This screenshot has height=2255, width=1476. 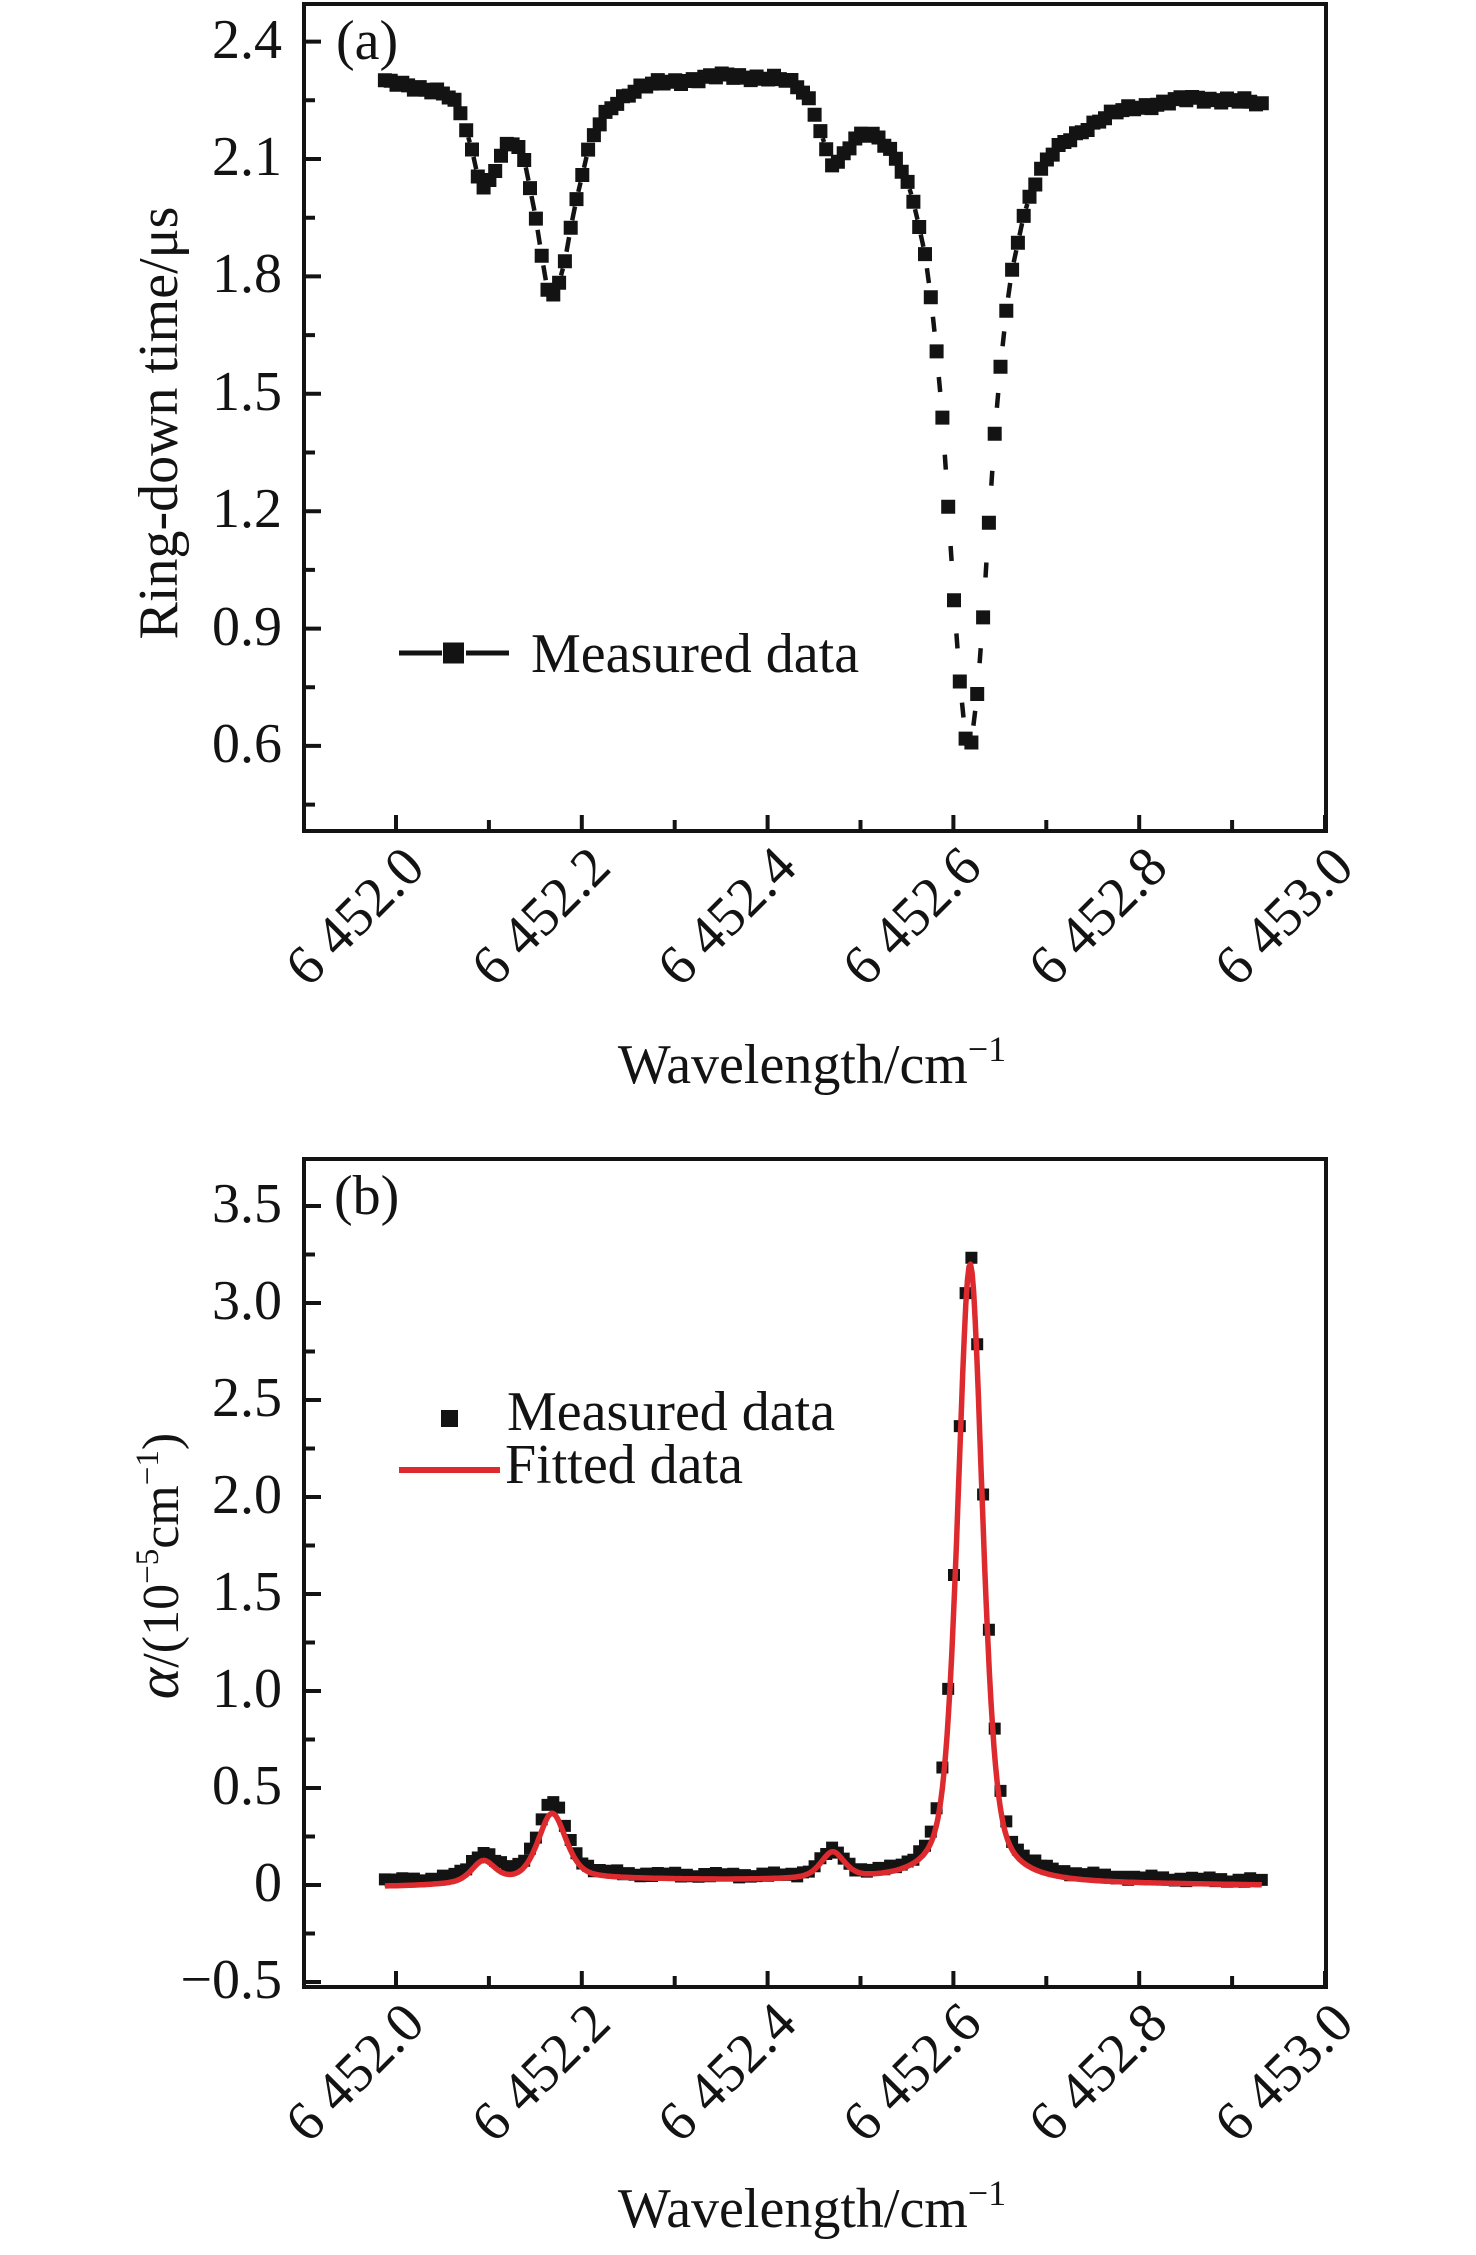 I want to click on svg-text: 1.2, so click(x=247, y=509).